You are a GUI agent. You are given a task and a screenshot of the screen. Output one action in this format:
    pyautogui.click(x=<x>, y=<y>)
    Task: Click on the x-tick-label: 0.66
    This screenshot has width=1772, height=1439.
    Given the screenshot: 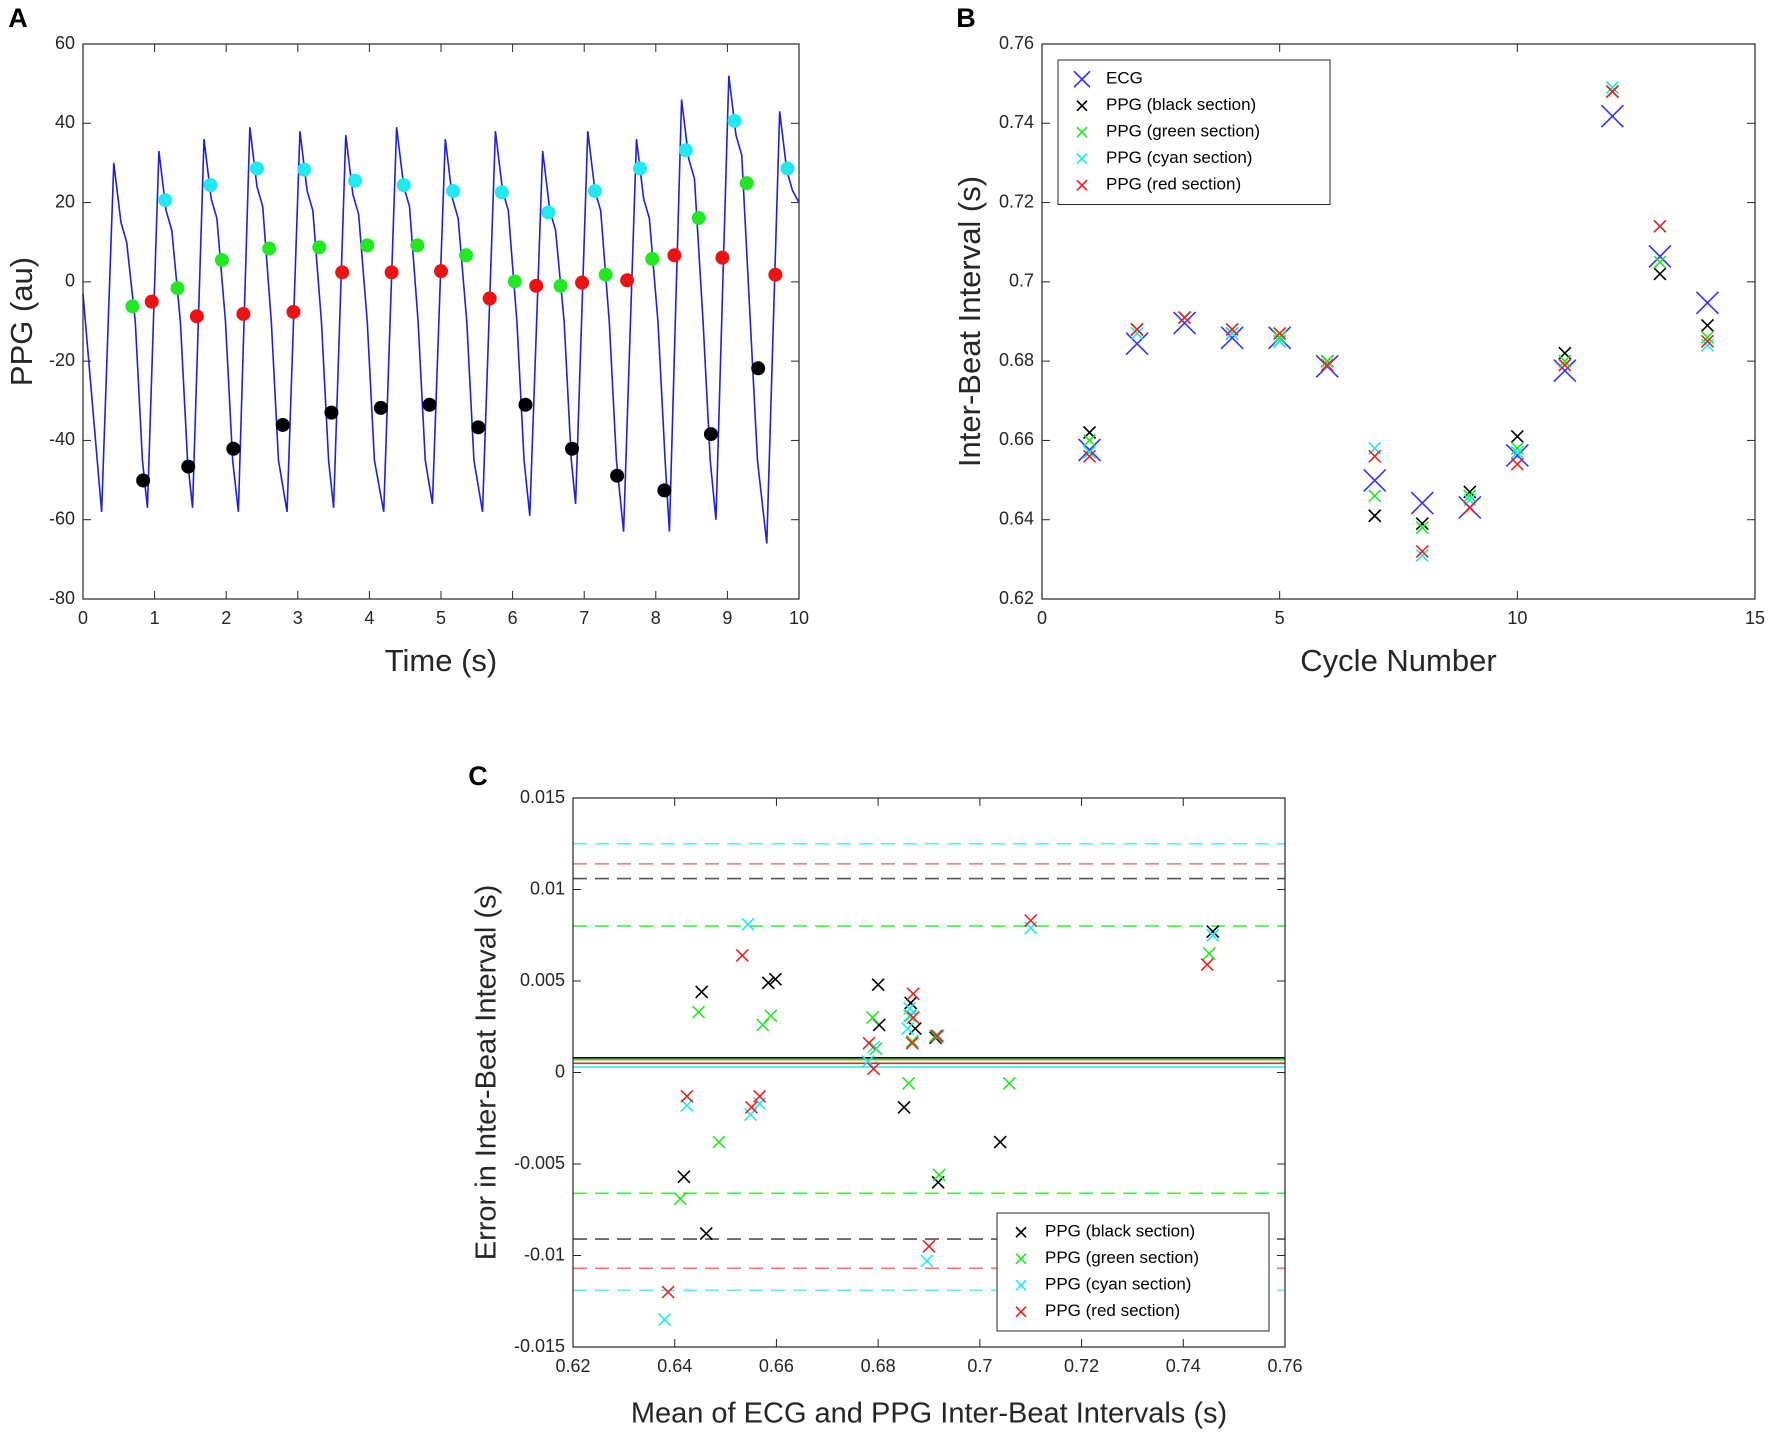 What is the action you would take?
    pyautogui.click(x=776, y=1366)
    